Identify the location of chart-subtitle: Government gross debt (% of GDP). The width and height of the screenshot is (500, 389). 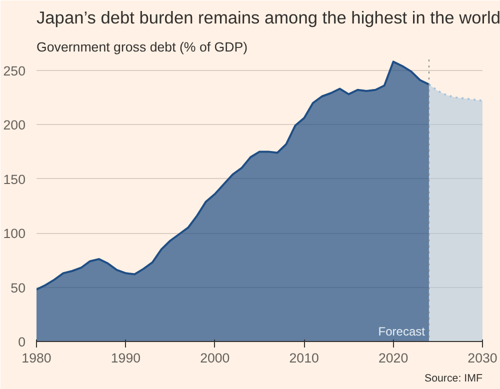
(142, 47).